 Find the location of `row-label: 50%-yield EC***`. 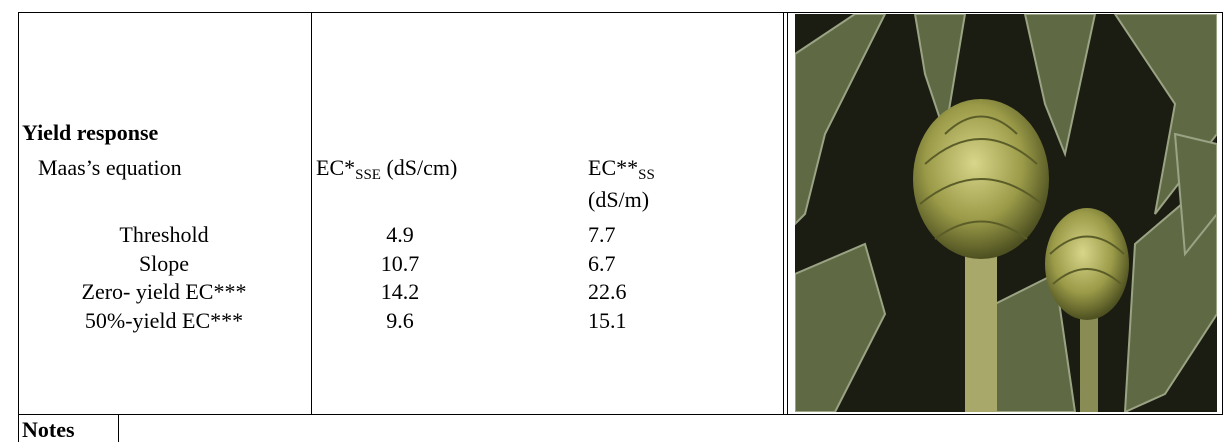

row-label: 50%-yield EC*** is located at coordinates (164, 320).